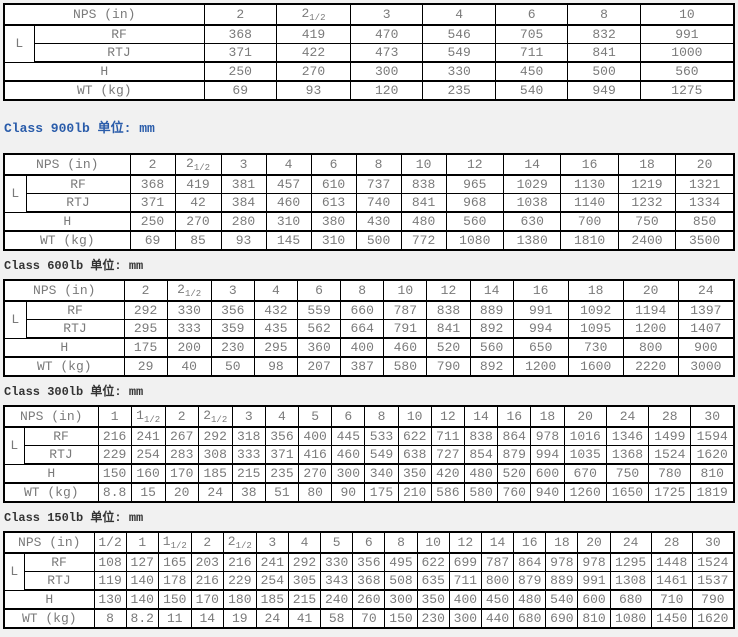  Describe the element at coordinates (189, 347) in the screenshot. I see `h-height-value: 200` at that location.